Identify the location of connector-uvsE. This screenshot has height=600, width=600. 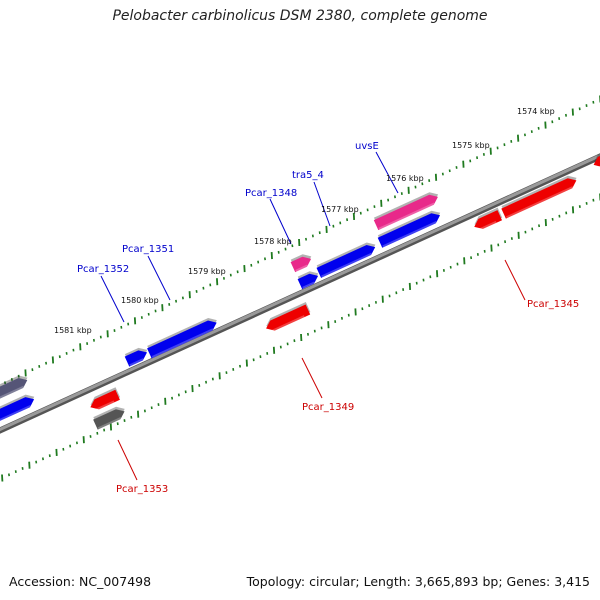
(387, 172).